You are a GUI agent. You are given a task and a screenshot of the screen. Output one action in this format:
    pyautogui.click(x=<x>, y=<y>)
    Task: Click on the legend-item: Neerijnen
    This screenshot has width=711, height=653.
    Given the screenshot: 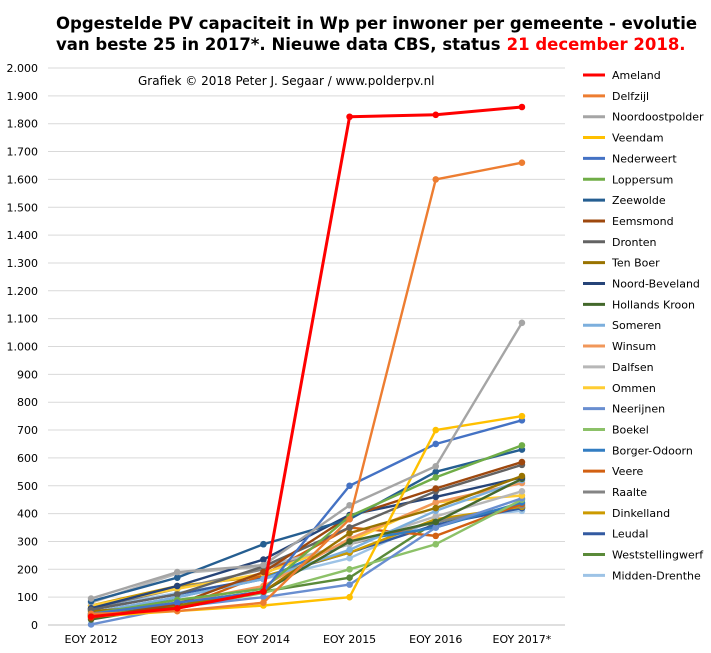 What is the action you would take?
    pyautogui.click(x=624, y=409)
    